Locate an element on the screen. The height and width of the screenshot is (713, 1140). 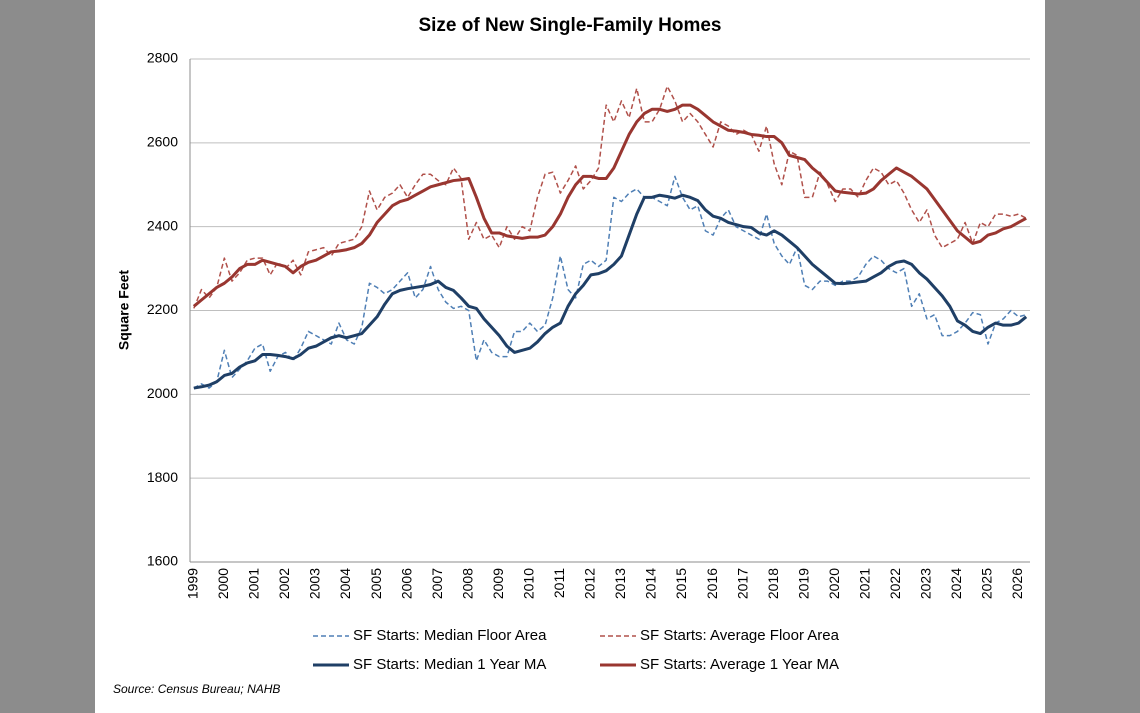
legend-label: SF Starts: Average 1 Year MA is located at coordinates (739, 664).